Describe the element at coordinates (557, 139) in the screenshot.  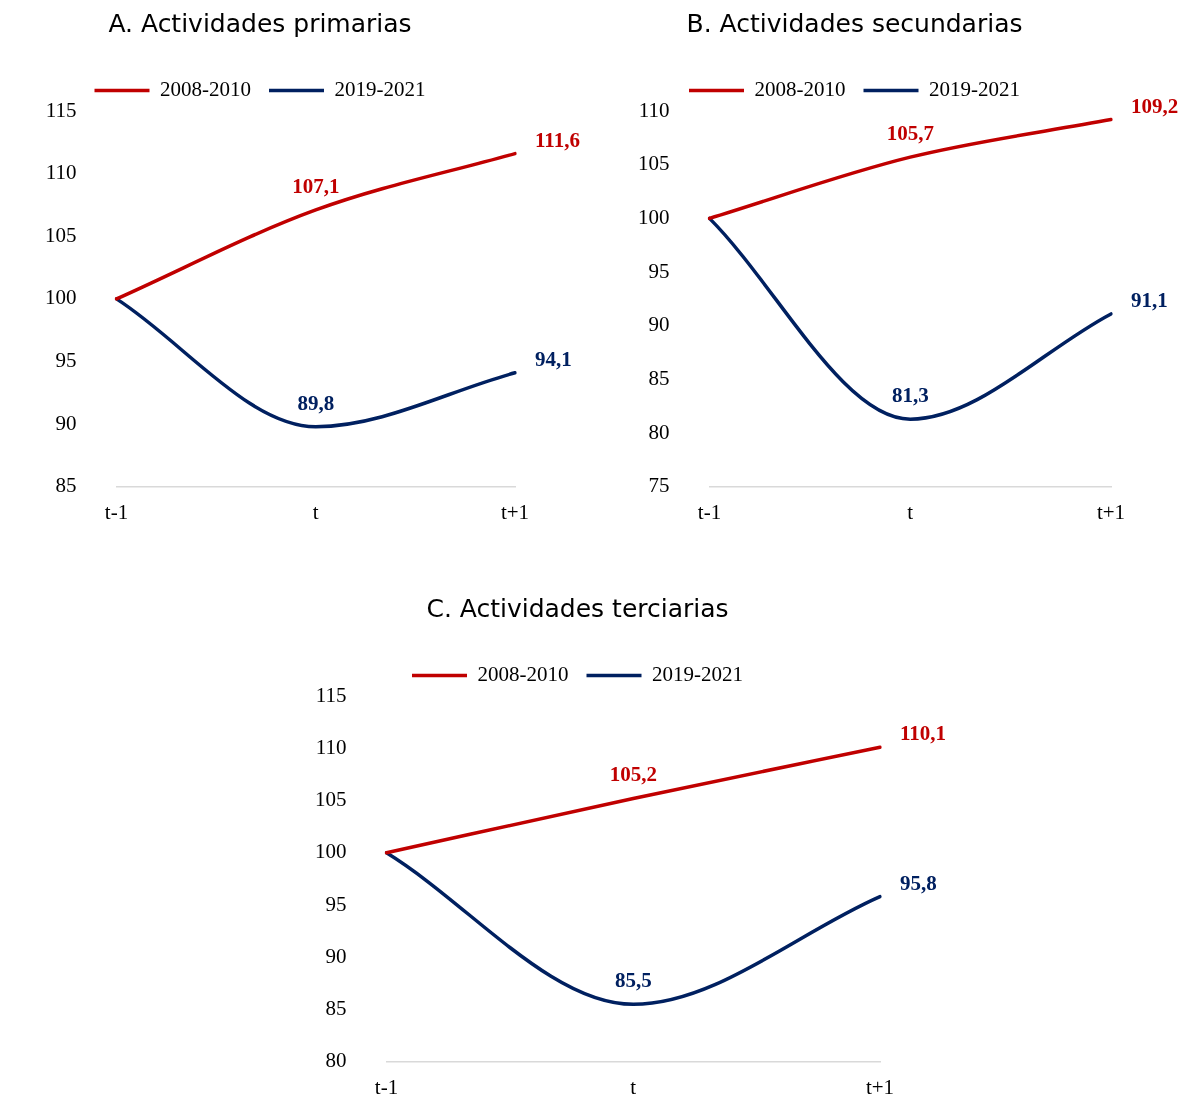
I see `data-label: 111,6` at that location.